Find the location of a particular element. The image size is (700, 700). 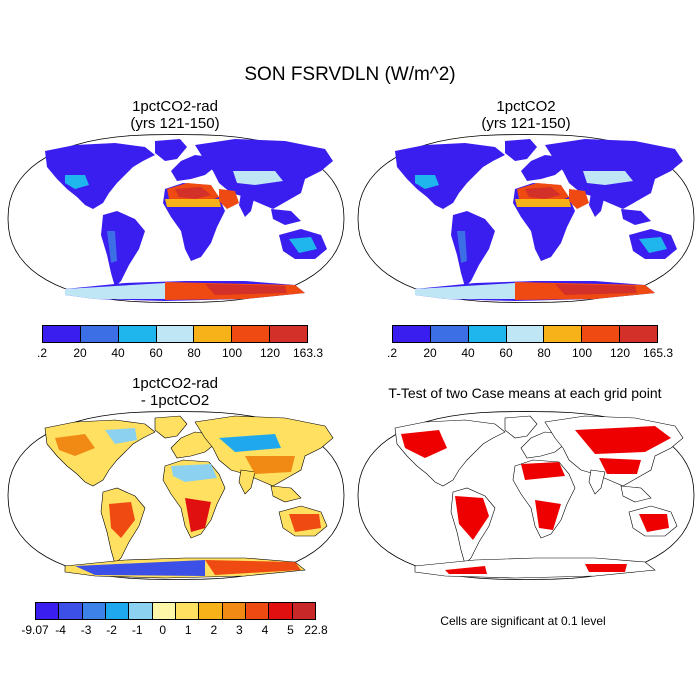

overlay-na-warm is located at coordinates (75, 445).